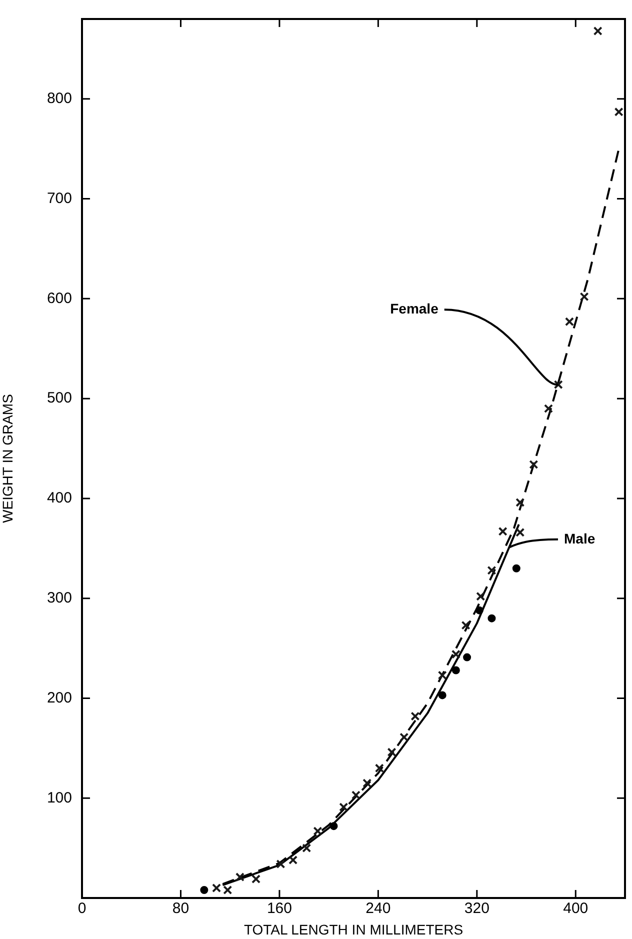 The image size is (632, 939). I want to click on y-tick-label: 800, so click(59, 99).